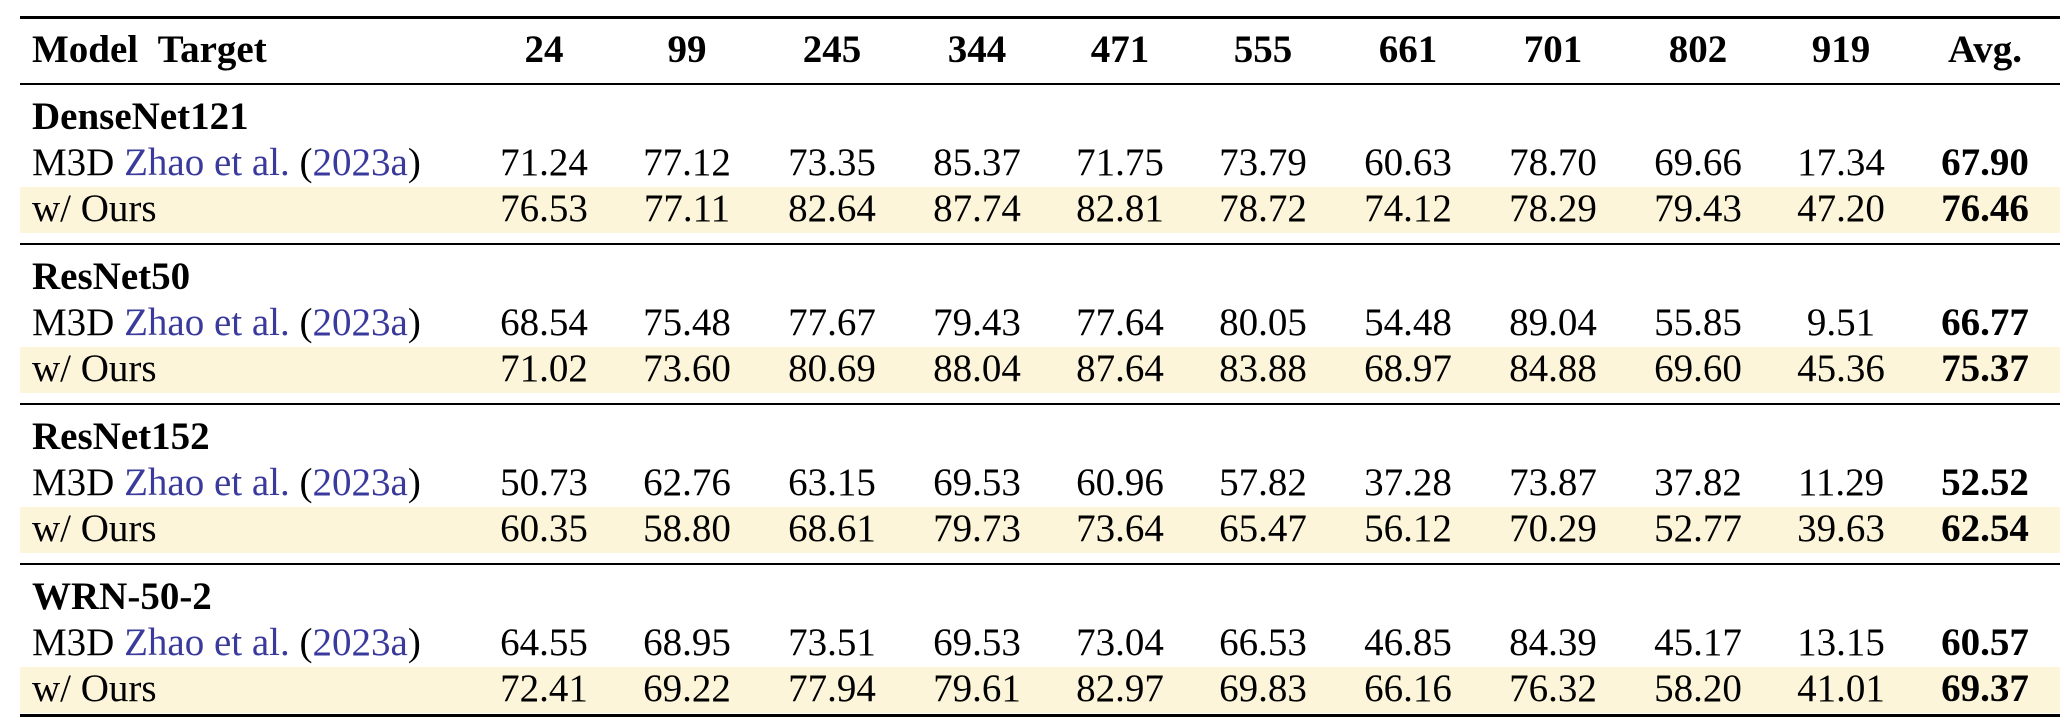 This screenshot has height=720, width=2067. I want to click on value: 89.04, so click(1553, 322).